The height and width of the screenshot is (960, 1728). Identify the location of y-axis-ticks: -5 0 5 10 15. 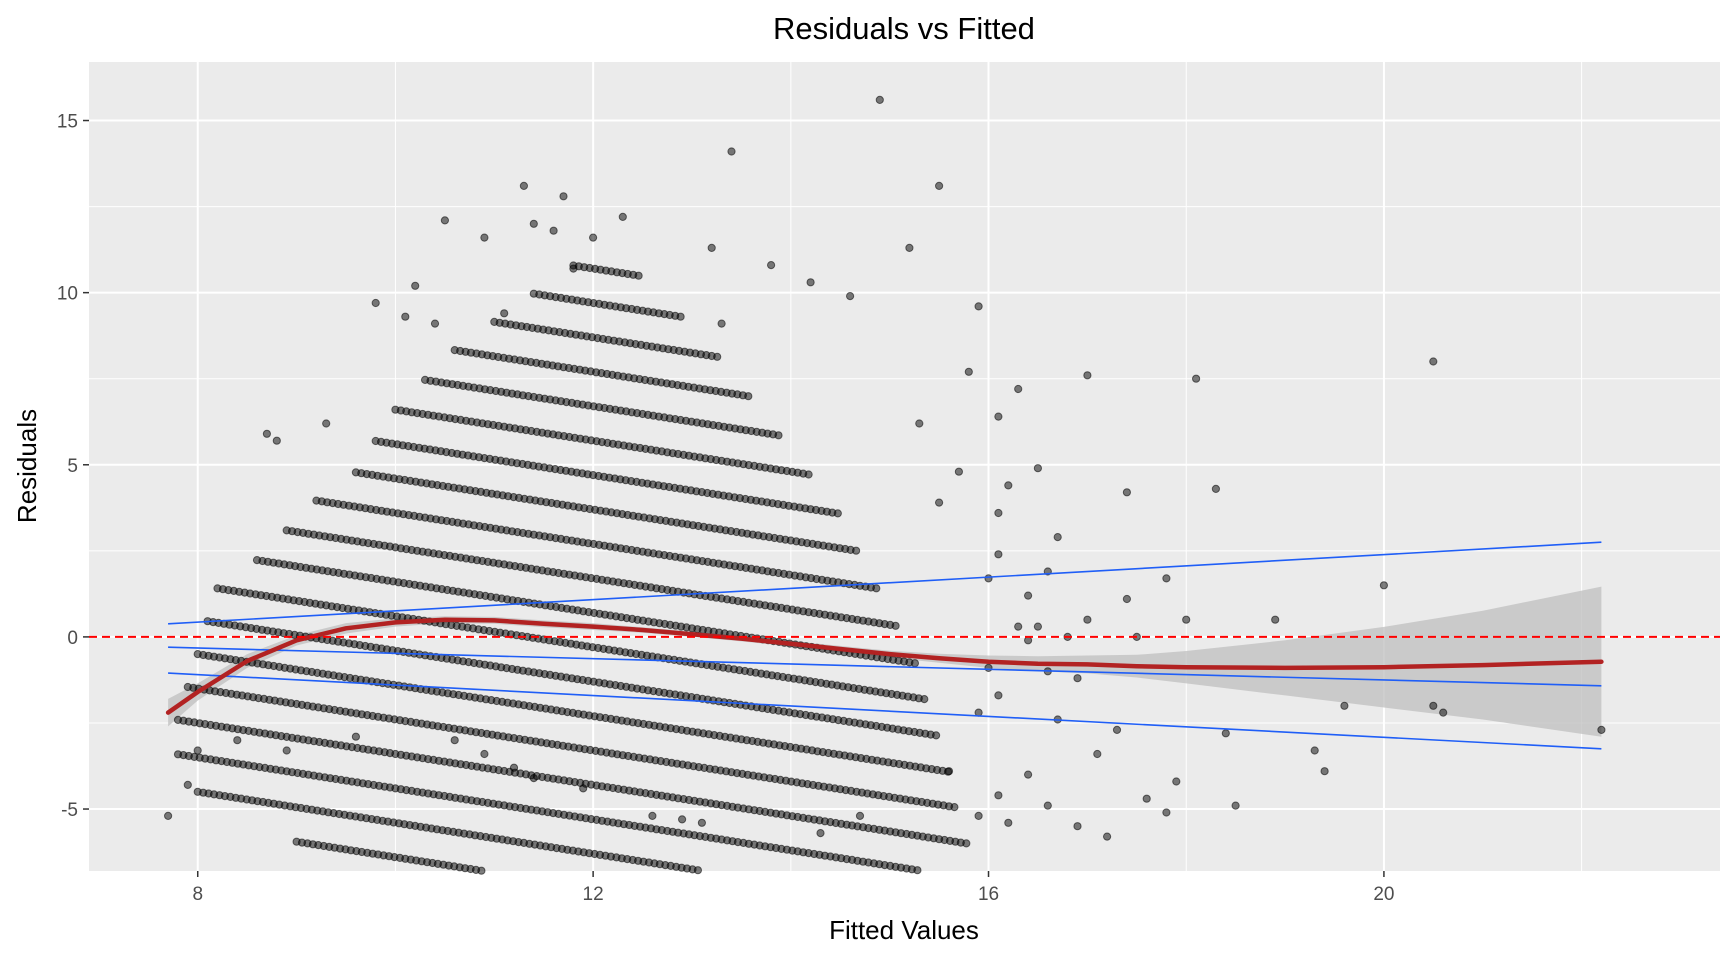
(73, 466).